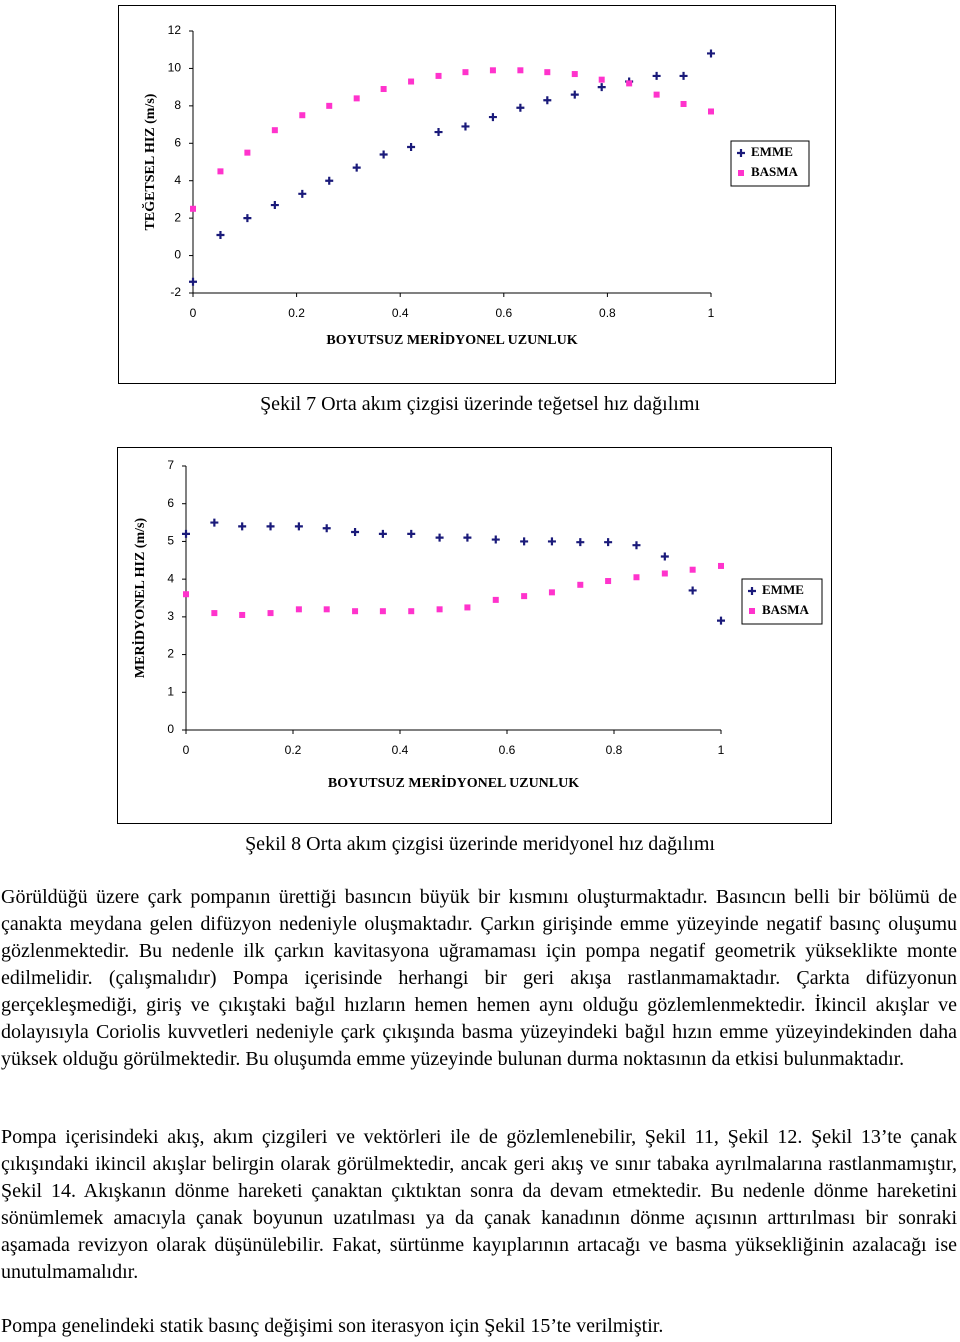 This screenshot has width=960, height=1342. Describe the element at coordinates (149, 161) in the screenshot. I see `axis-title: TEĞETSEL HIZ (m/s)` at that location.